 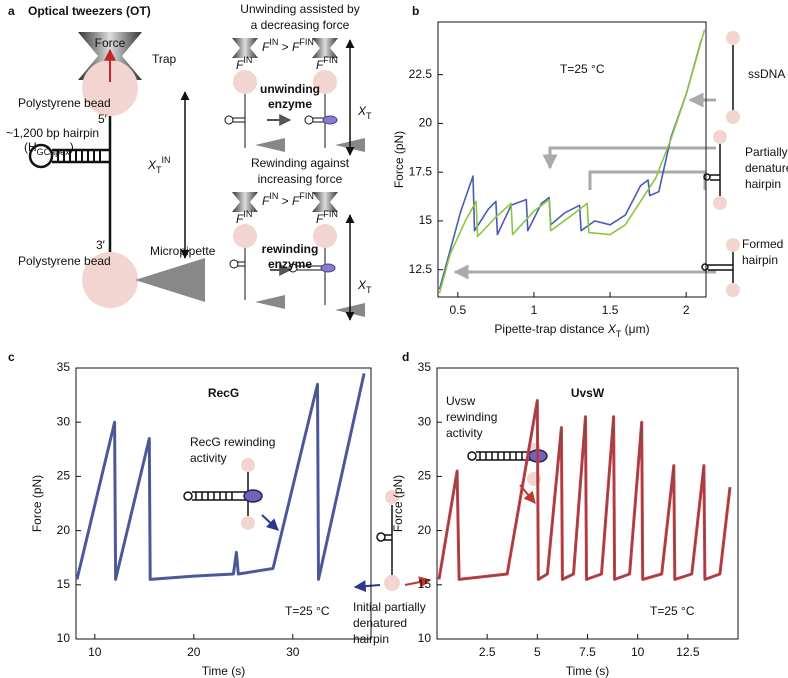 I want to click on label: Trap, so click(x=164, y=59).